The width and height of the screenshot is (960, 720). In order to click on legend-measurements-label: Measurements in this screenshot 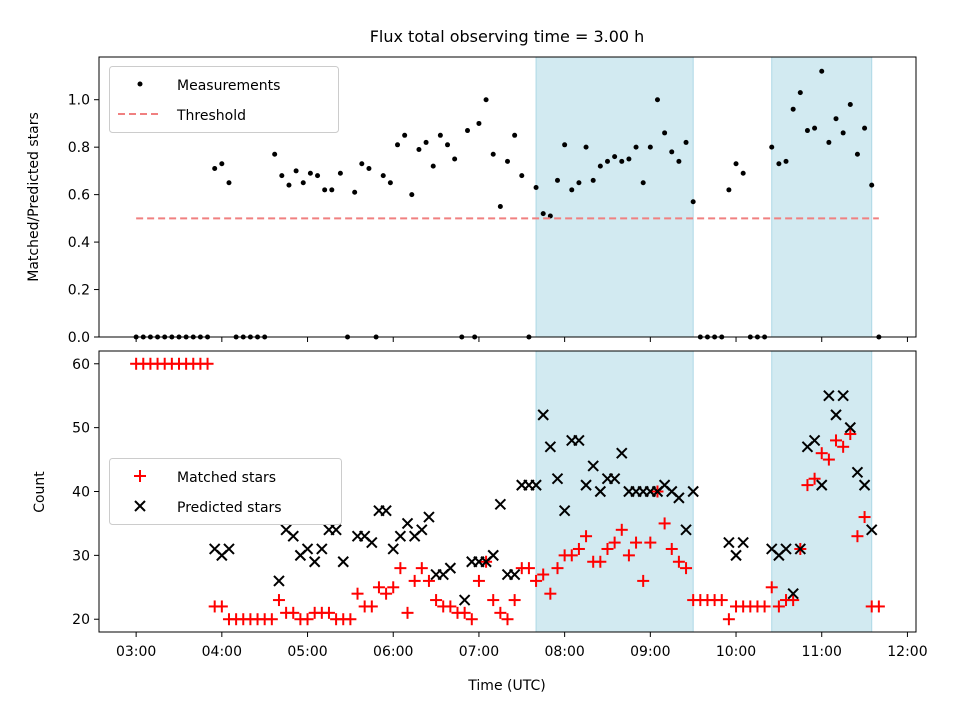, I will do `click(228, 86)`.